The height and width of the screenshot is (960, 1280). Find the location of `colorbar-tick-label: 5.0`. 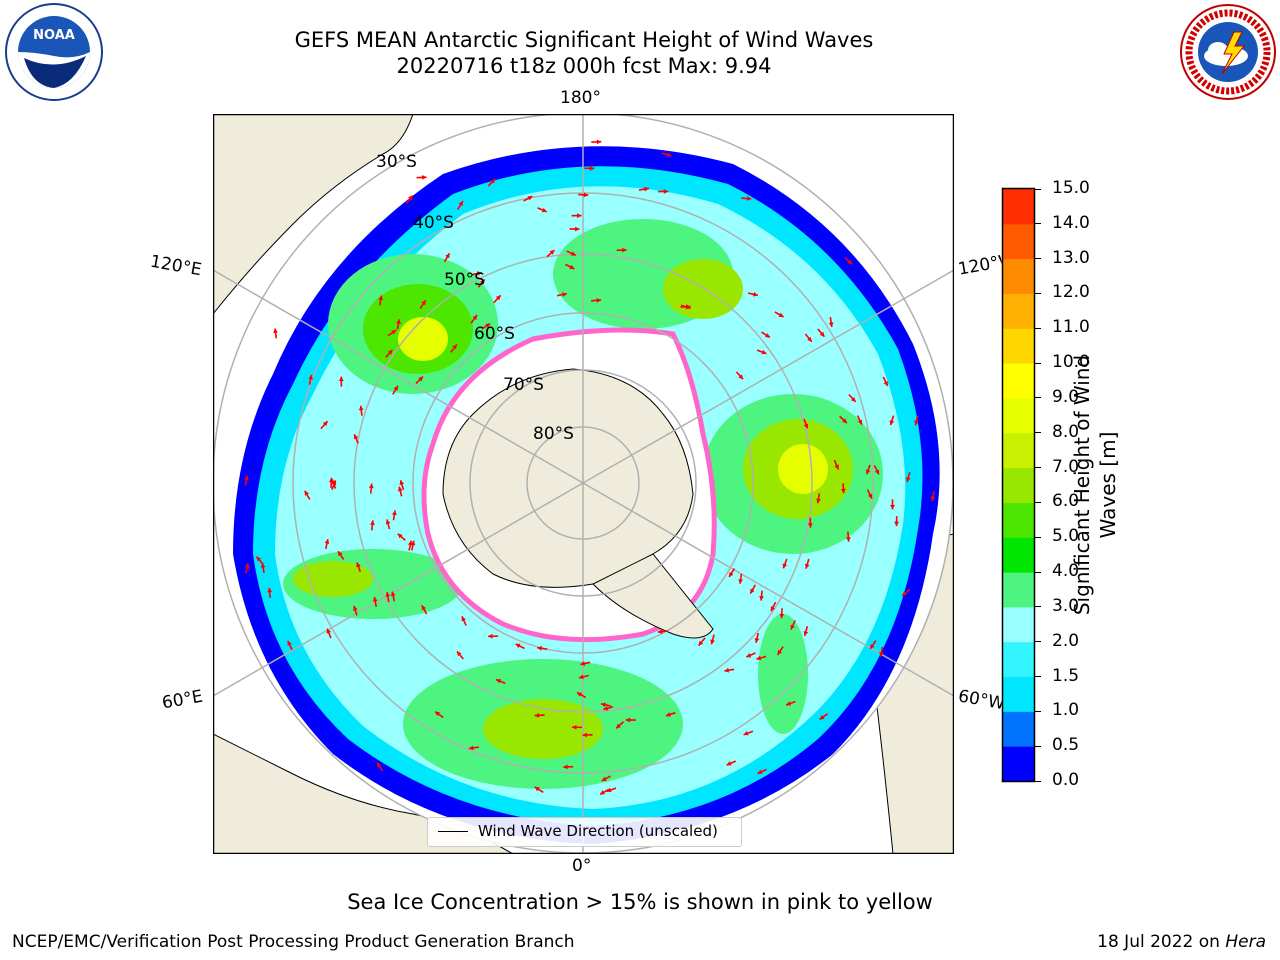

colorbar-tick-label: 5.0 is located at coordinates (1066, 536).